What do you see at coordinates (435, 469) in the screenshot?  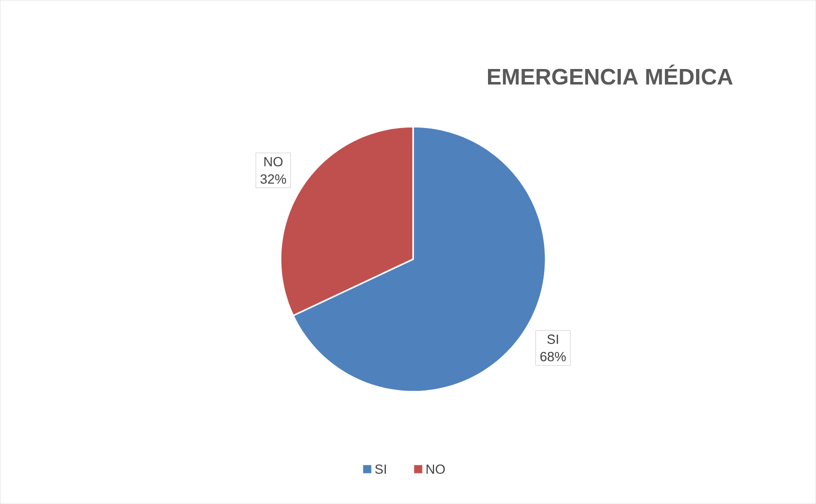 I see `legend-label: NO` at bounding box center [435, 469].